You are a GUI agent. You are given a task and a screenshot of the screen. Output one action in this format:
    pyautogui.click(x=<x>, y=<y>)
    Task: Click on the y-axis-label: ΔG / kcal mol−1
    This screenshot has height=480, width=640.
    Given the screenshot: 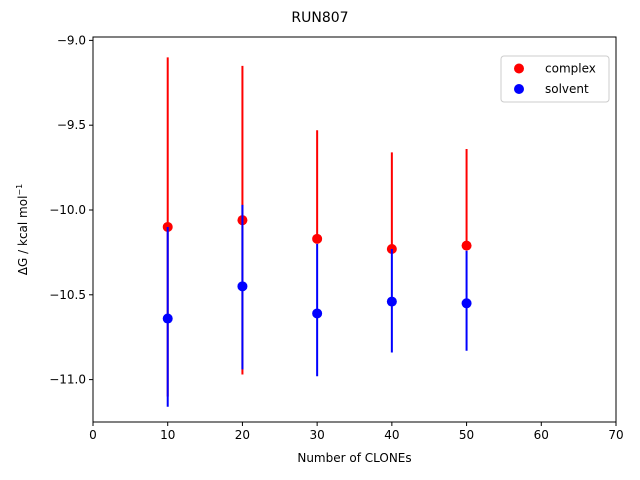 What is the action you would take?
    pyautogui.click(x=22, y=229)
    